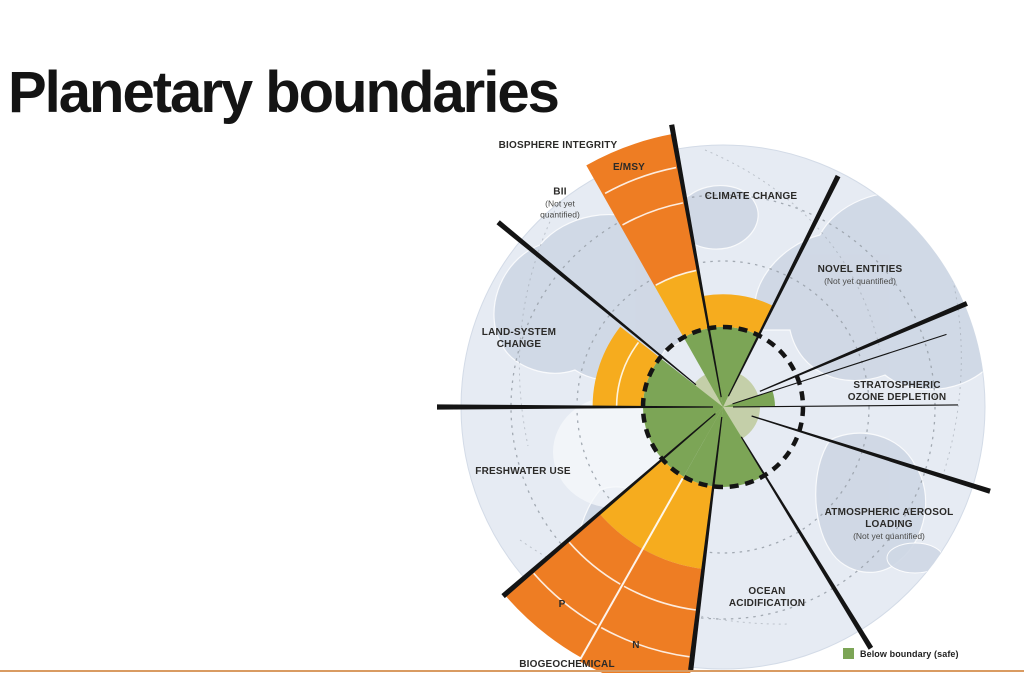  I want to click on wedge-land-system-change, so click(657, 366).